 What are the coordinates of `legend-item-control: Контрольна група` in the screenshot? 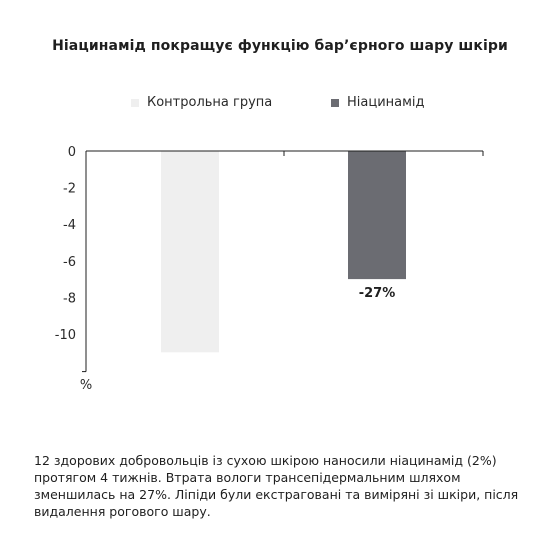 It's located at (201, 102).